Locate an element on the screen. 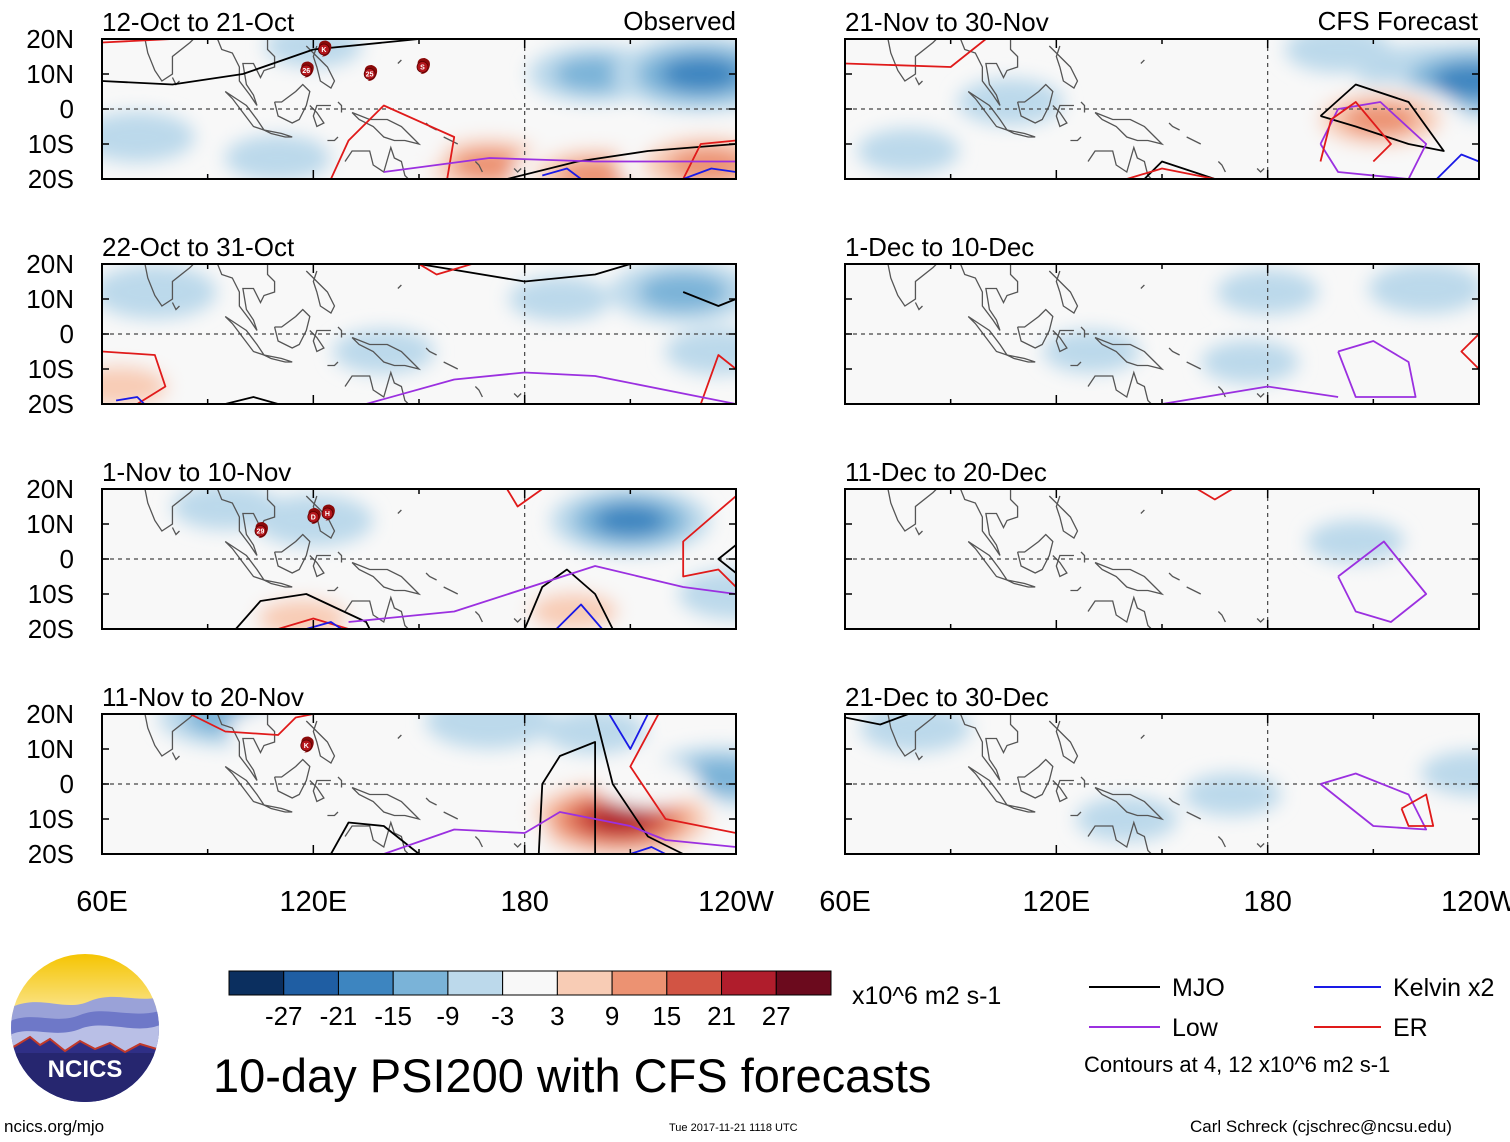 This screenshot has height=1142, width=1510. legend-item-kelvin-x2: Kelvin x2 is located at coordinates (1404, 988).